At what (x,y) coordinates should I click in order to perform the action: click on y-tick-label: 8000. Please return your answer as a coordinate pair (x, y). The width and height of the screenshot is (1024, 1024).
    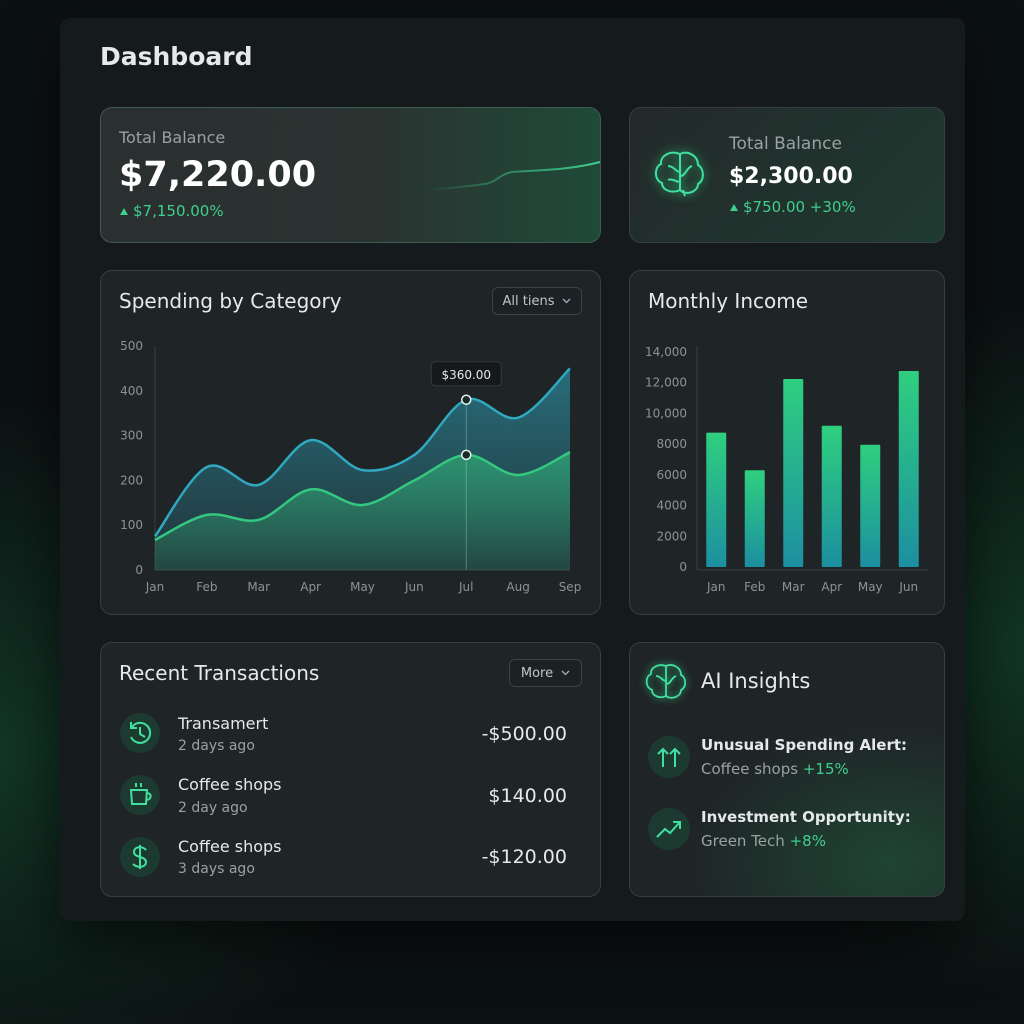
    Looking at the image, I should click on (671, 444).